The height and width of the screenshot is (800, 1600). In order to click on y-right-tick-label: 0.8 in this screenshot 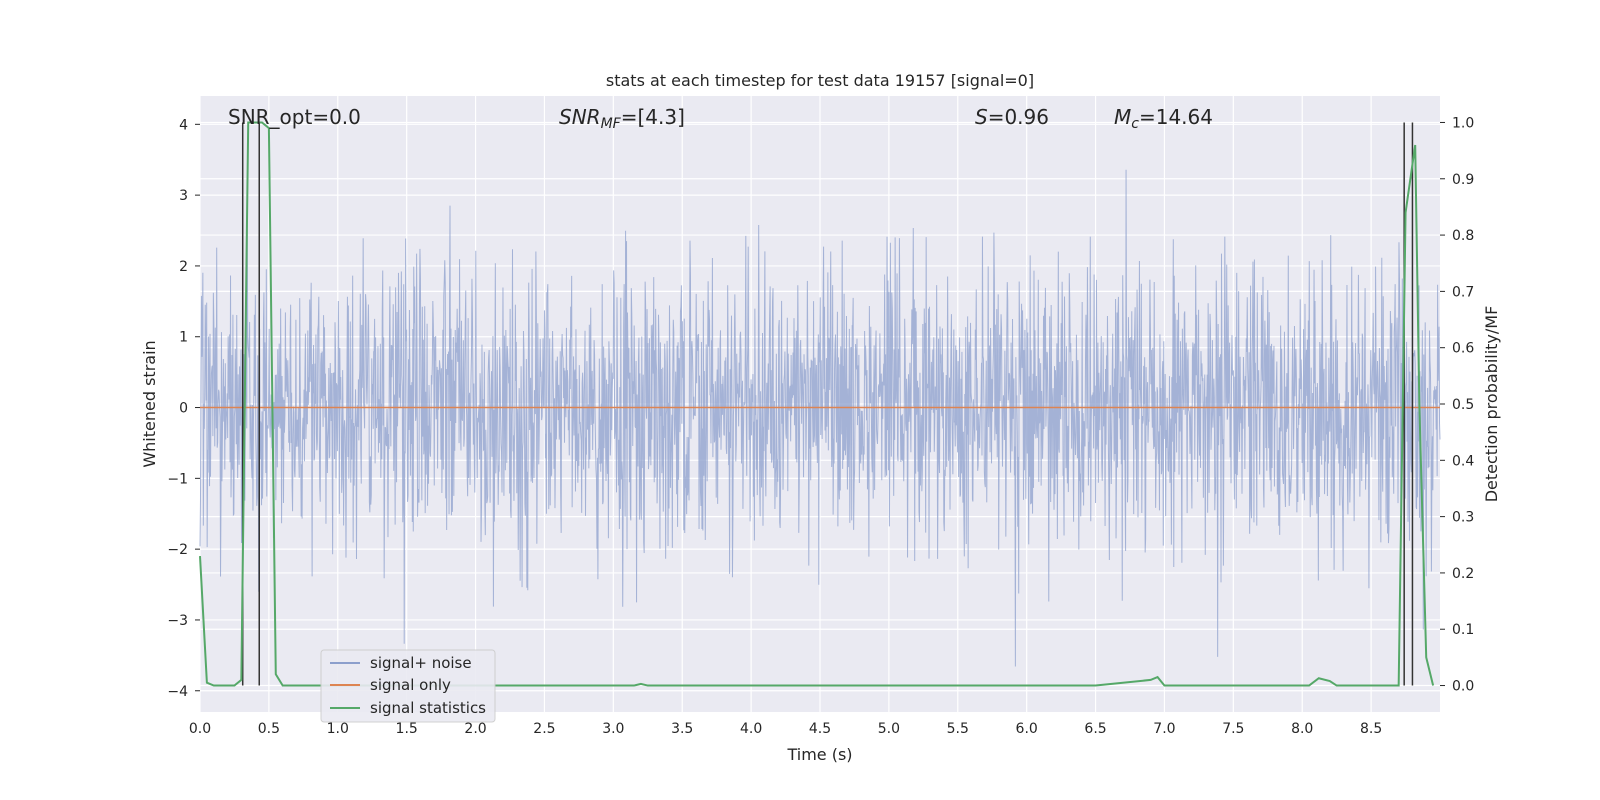, I will do `click(1463, 236)`.